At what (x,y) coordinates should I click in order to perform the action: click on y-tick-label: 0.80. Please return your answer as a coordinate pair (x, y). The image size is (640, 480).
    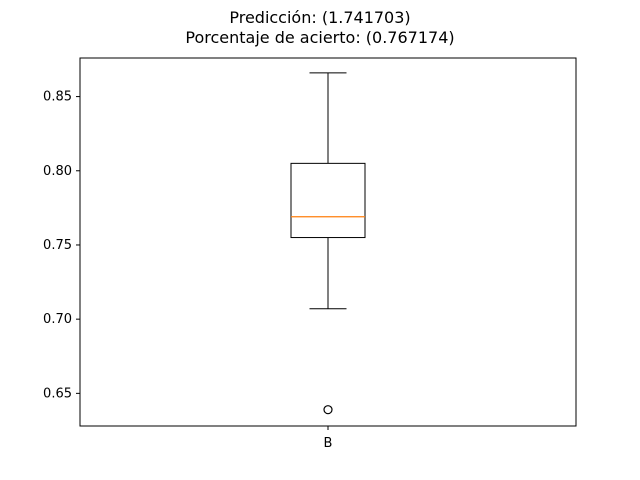
    Looking at the image, I should click on (57, 171).